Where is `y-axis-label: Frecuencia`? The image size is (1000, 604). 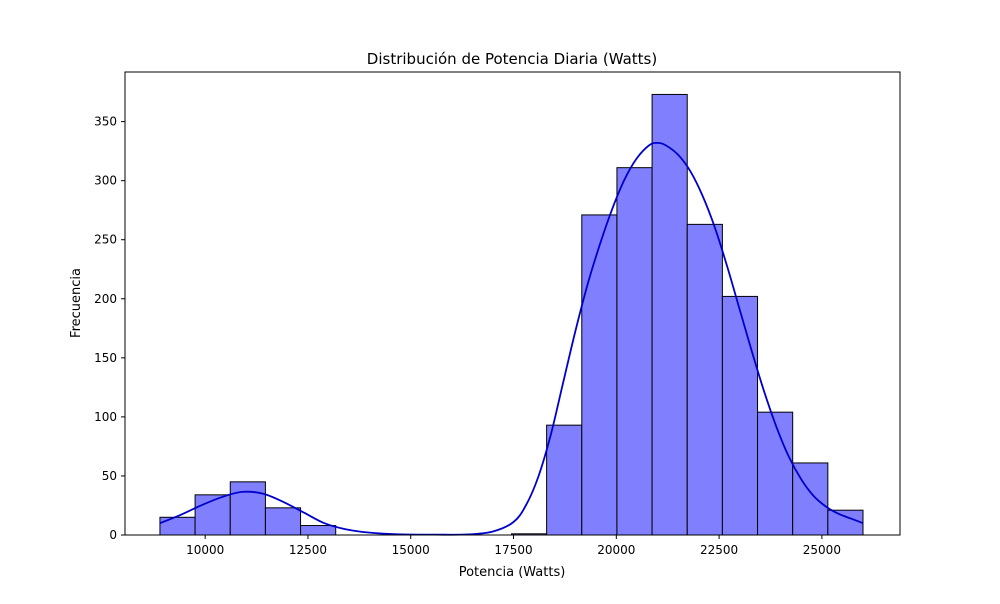 y-axis-label: Frecuencia is located at coordinates (76, 303).